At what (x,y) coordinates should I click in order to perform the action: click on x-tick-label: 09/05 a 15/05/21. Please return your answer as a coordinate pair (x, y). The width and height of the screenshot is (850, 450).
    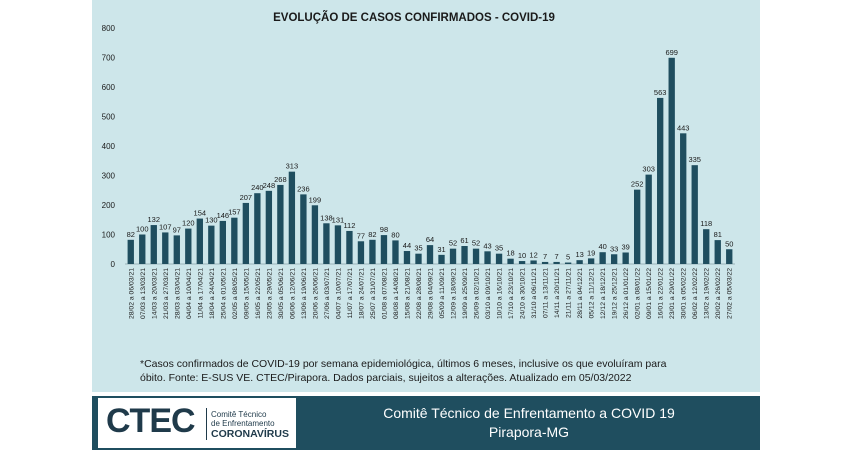
    Looking at the image, I should click on (246, 293).